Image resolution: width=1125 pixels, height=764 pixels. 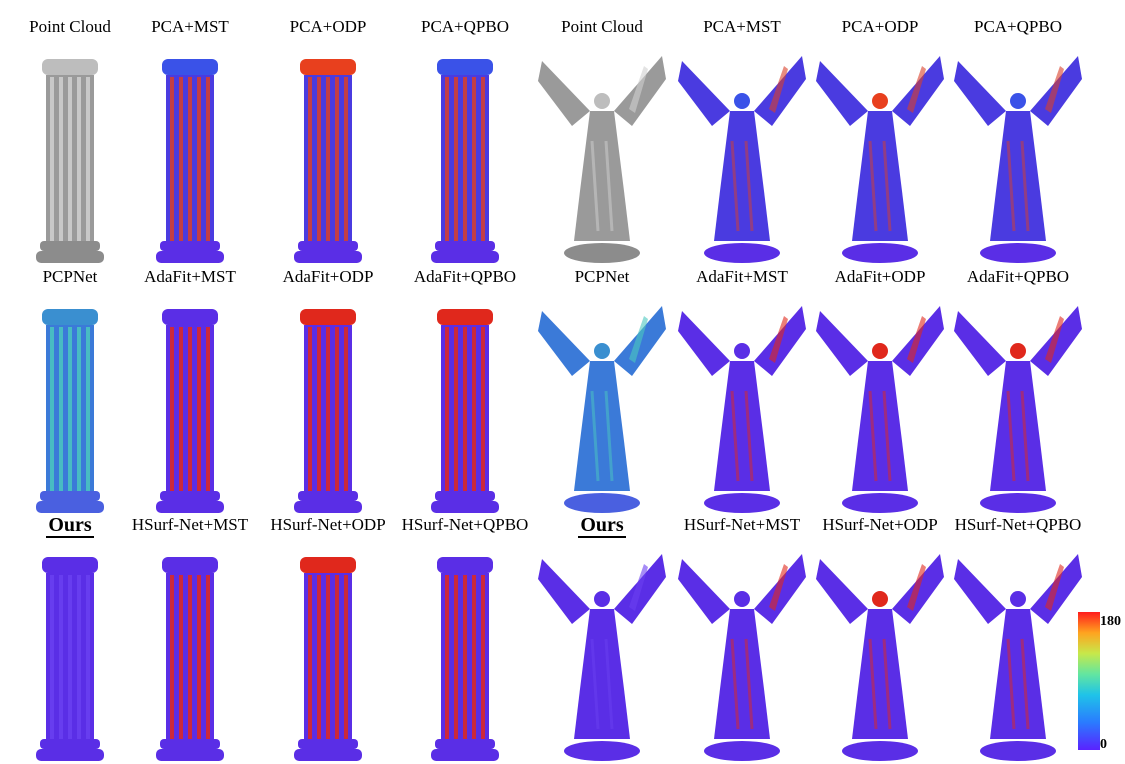 I want to click on panel-column-pca-qpbo: PCA+QPBO, so click(x=465, y=140).